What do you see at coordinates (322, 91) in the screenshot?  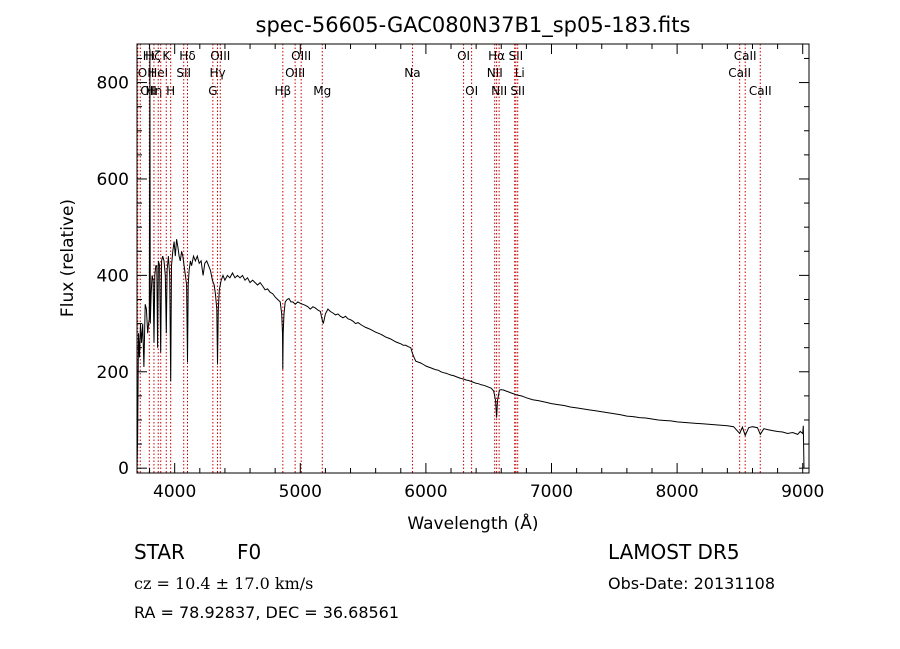 I see `line-marker-label: Mg` at bounding box center [322, 91].